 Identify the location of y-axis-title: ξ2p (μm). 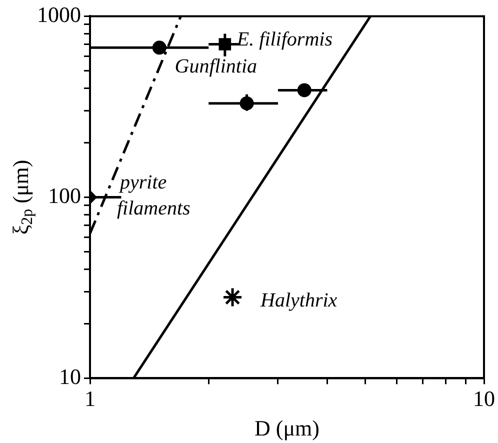
(22, 197).